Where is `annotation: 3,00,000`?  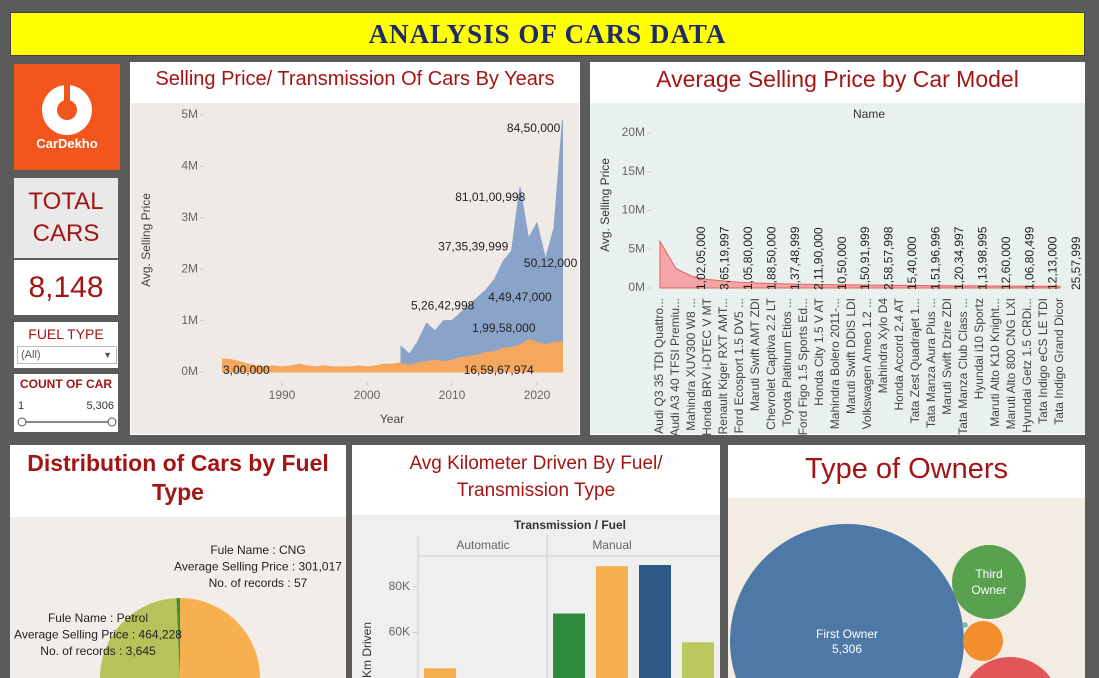
annotation: 3,00,000 is located at coordinates (246, 370).